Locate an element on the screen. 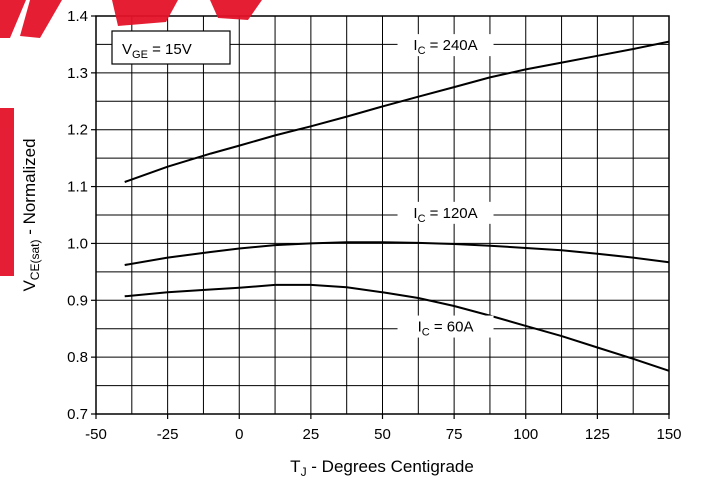 This screenshot has width=704, height=481. y-tick-label: 1.0 is located at coordinates (77, 243).